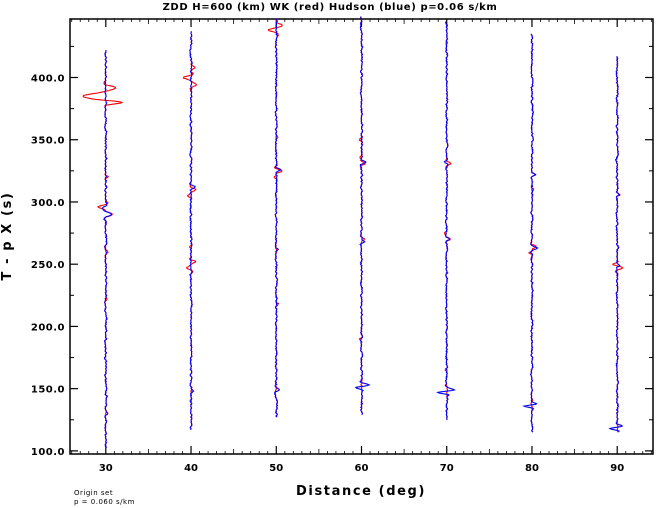 This screenshot has height=508, width=659. What do you see at coordinates (48, 390) in the screenshot?
I see `y-tick-label: 150.0` at bounding box center [48, 390].